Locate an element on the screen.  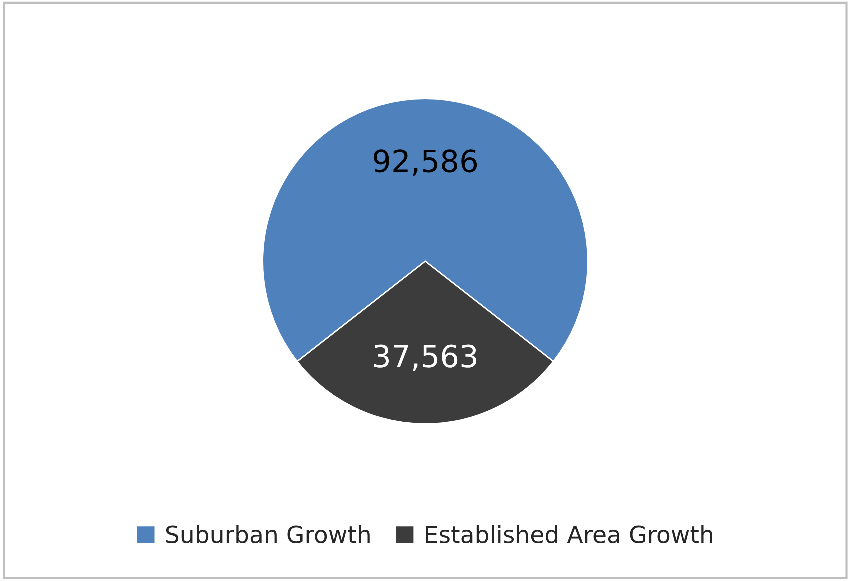
legend-label: Established Area Growth is located at coordinates (569, 534).